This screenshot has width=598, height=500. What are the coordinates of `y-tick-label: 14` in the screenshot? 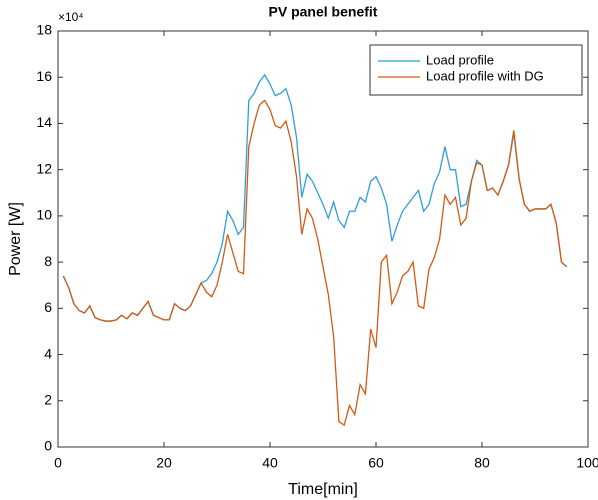 It's located at (44, 122).